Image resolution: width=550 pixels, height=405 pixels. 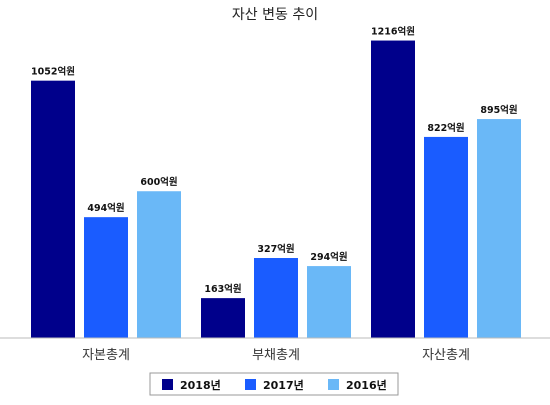 I want to click on value-label-1-1: 1052억원, so click(x=53, y=72).